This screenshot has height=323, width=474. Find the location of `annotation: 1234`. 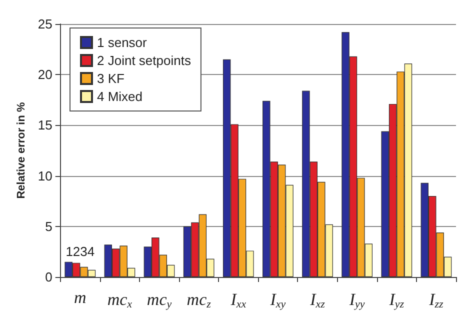

annotation: 1234 is located at coordinates (80, 251).